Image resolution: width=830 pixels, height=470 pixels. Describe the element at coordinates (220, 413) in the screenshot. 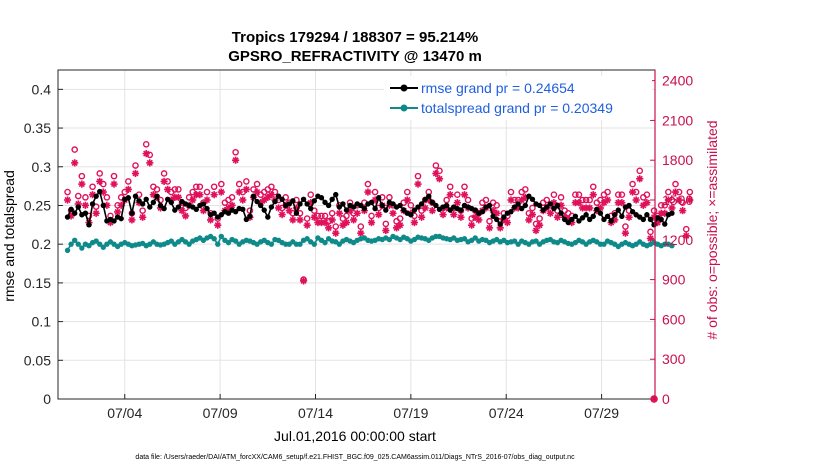

I see `x-tick-label: 07/09` at that location.